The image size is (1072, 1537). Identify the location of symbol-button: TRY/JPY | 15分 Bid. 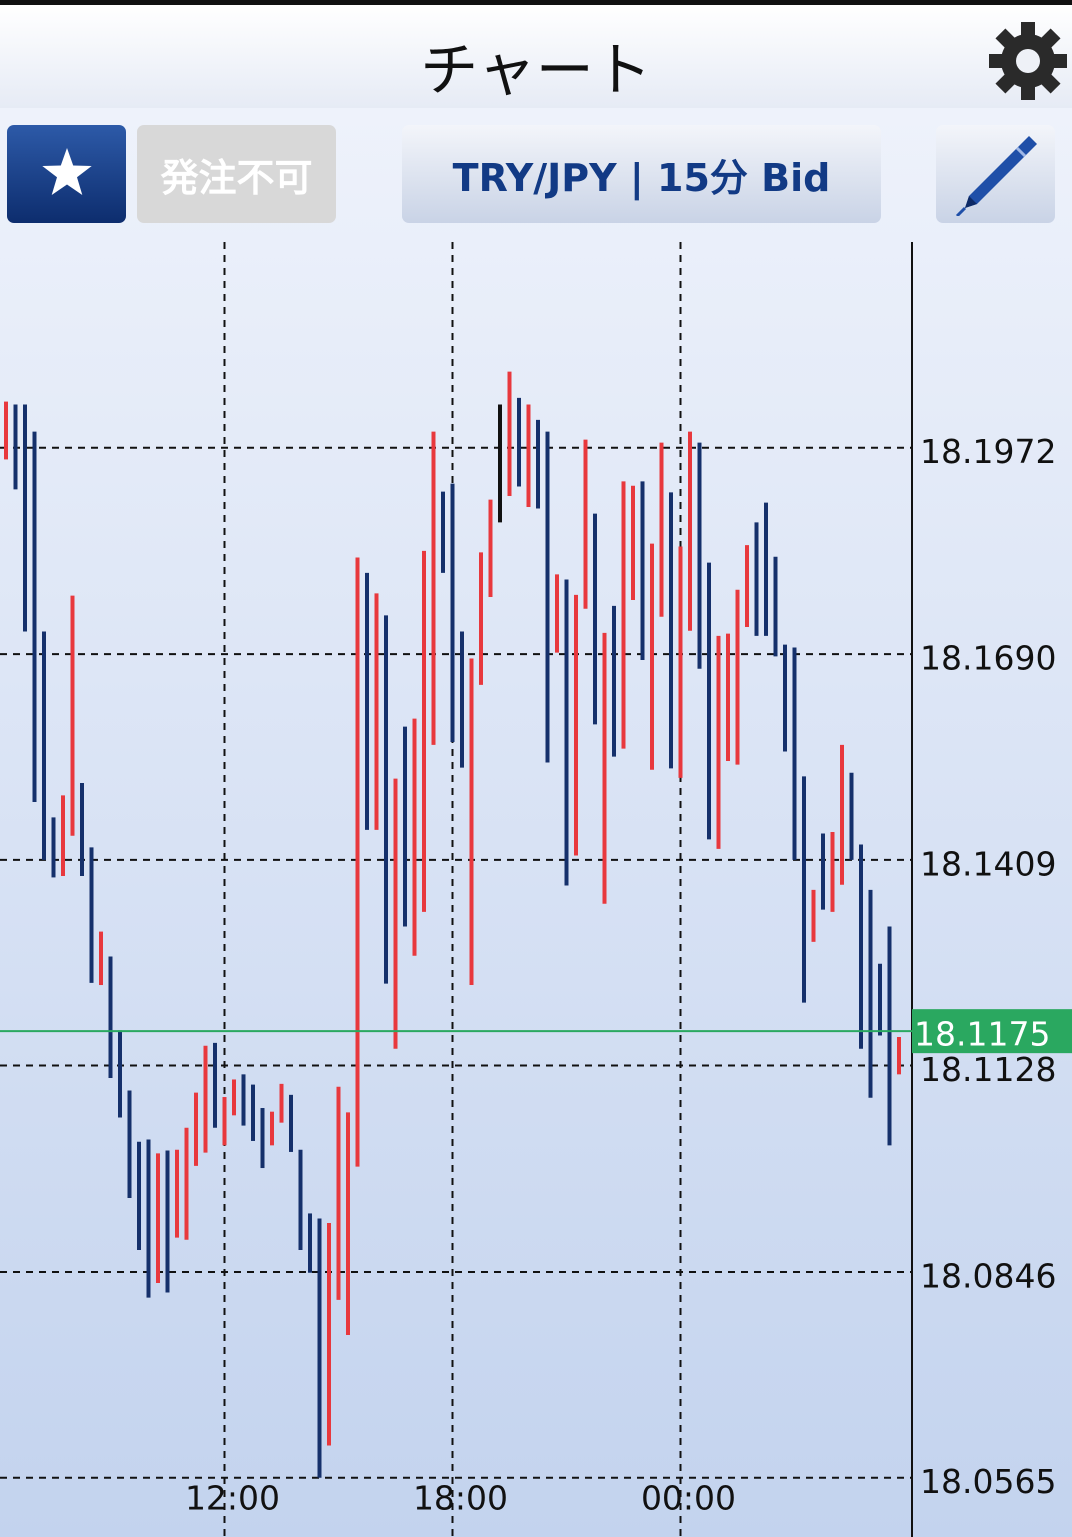
(641, 174).